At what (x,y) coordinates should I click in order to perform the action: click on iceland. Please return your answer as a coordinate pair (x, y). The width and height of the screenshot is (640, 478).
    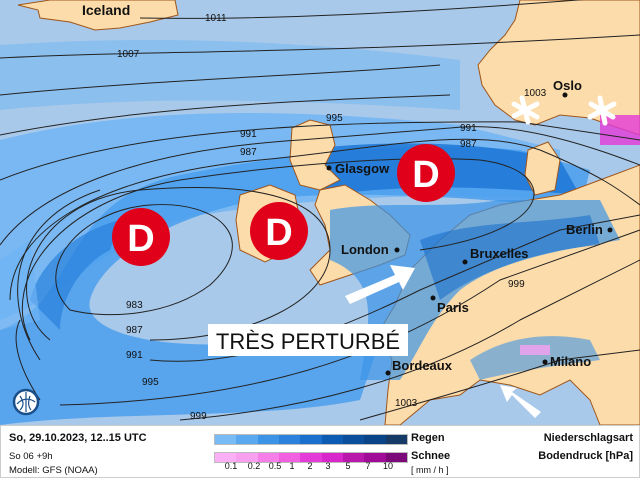
    Looking at the image, I should click on (98, 15).